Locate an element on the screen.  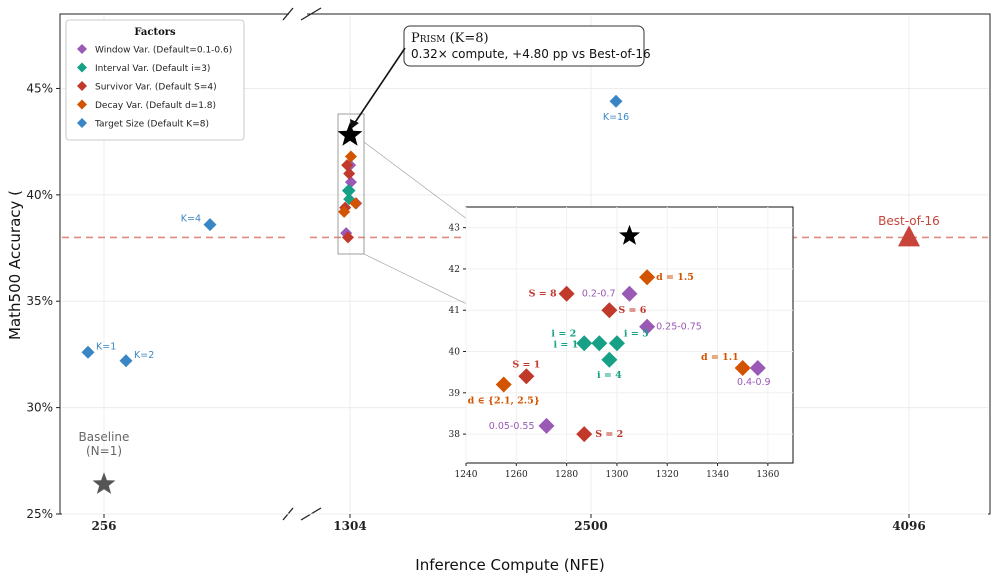
callout-arrowhead is located at coordinates (354, 124).